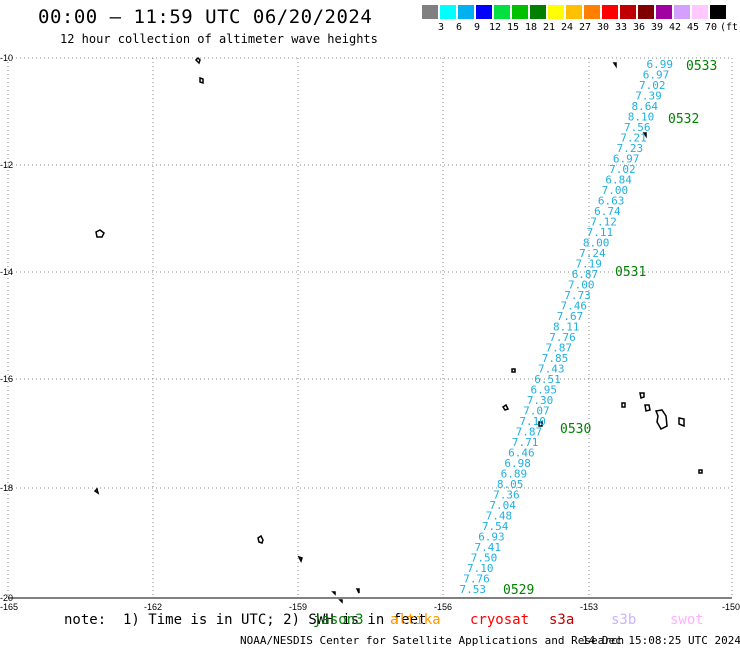 The width and height of the screenshot is (740, 650). What do you see at coordinates (443, 607) in the screenshot?
I see `x-tick-label: -156` at bounding box center [443, 607].